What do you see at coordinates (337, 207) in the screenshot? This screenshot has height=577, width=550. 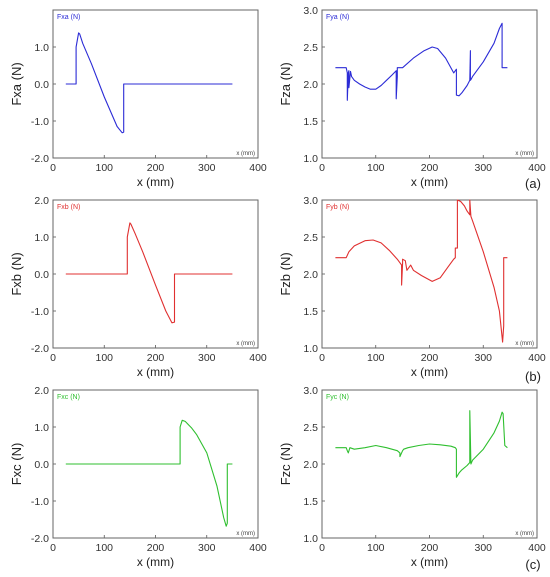 I see `series-legend: Fyb (N)` at bounding box center [337, 207].